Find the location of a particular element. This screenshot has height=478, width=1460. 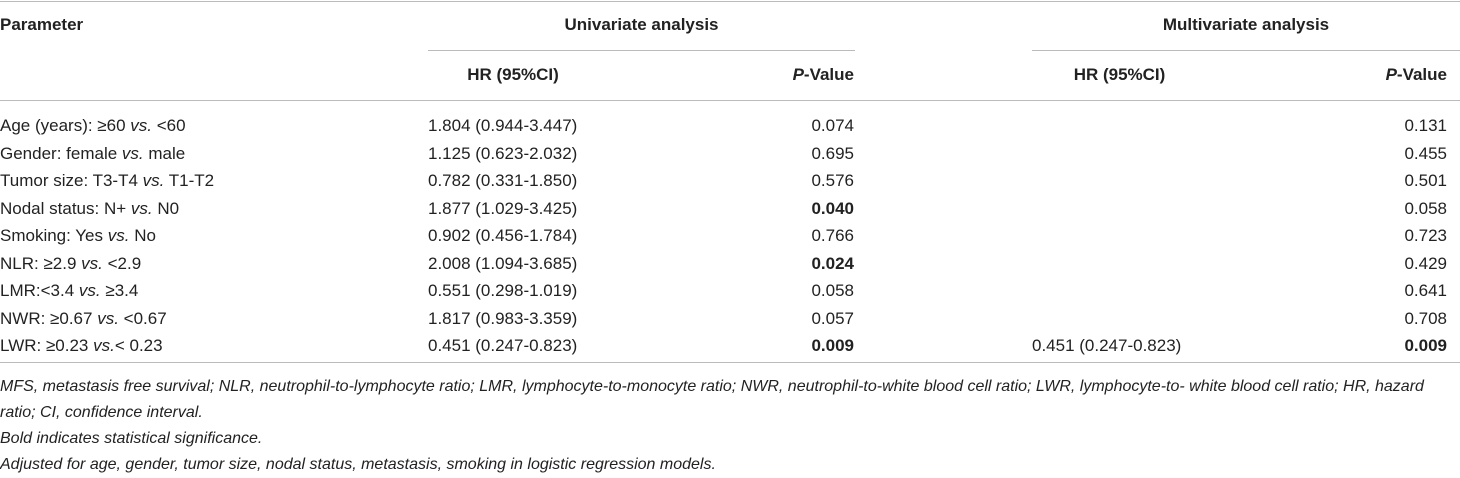

parameter-cell: Smoking: Yes vs. No is located at coordinates (78, 236).